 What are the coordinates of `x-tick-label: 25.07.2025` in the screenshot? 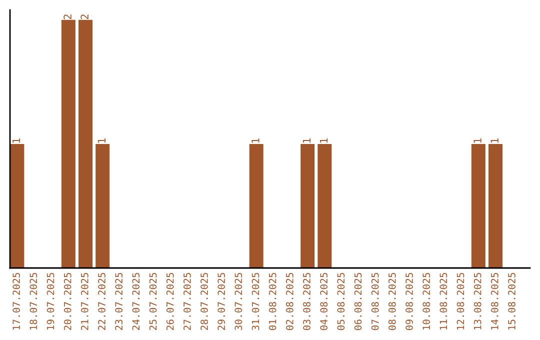 It's located at (153, 301).